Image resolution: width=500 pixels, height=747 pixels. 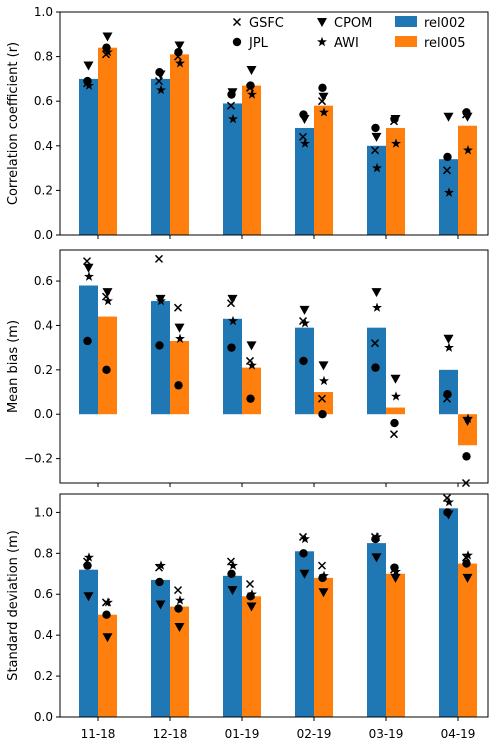 I want to click on legend-item-jpl: JPL, so click(x=250, y=43).